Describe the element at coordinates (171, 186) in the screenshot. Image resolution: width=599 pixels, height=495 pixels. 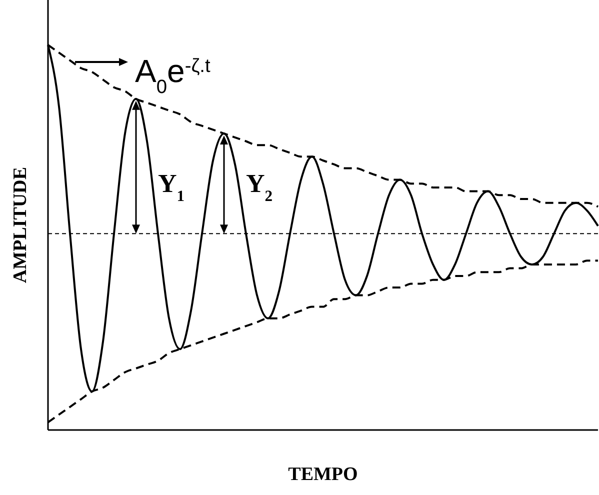
I see `annotation: Y$_{1}$` at that location.